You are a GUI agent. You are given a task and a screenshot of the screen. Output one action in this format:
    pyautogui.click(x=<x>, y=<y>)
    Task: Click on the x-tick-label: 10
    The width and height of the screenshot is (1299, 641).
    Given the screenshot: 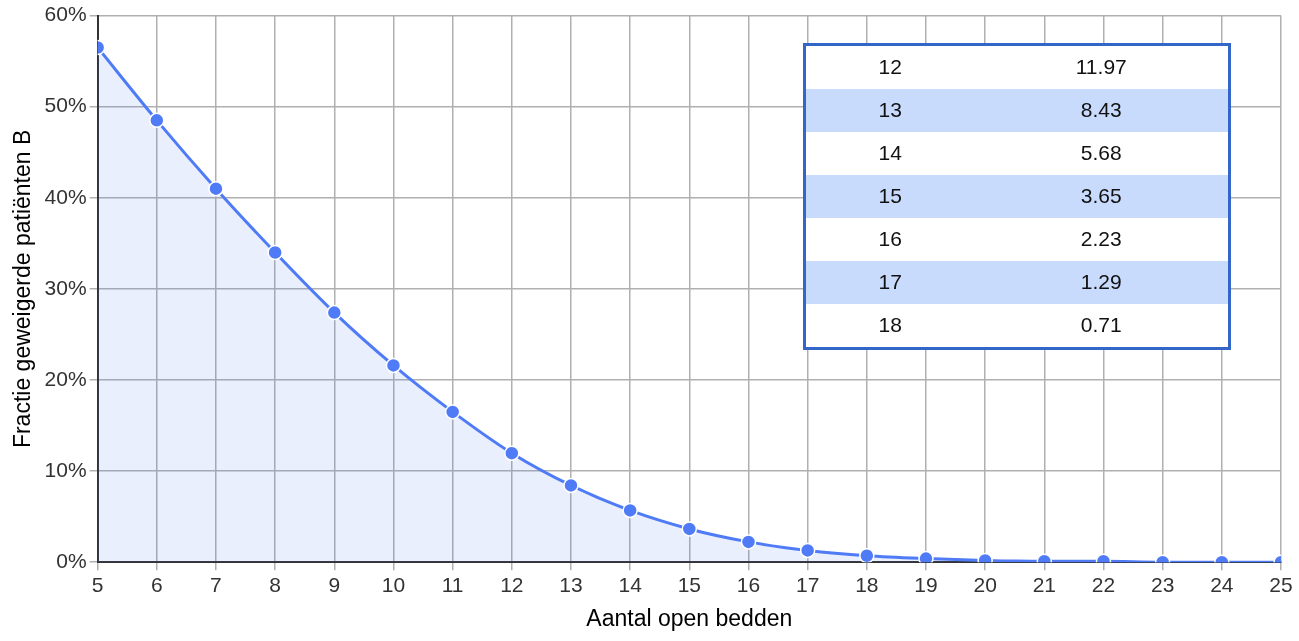 What is the action you would take?
    pyautogui.click(x=393, y=584)
    